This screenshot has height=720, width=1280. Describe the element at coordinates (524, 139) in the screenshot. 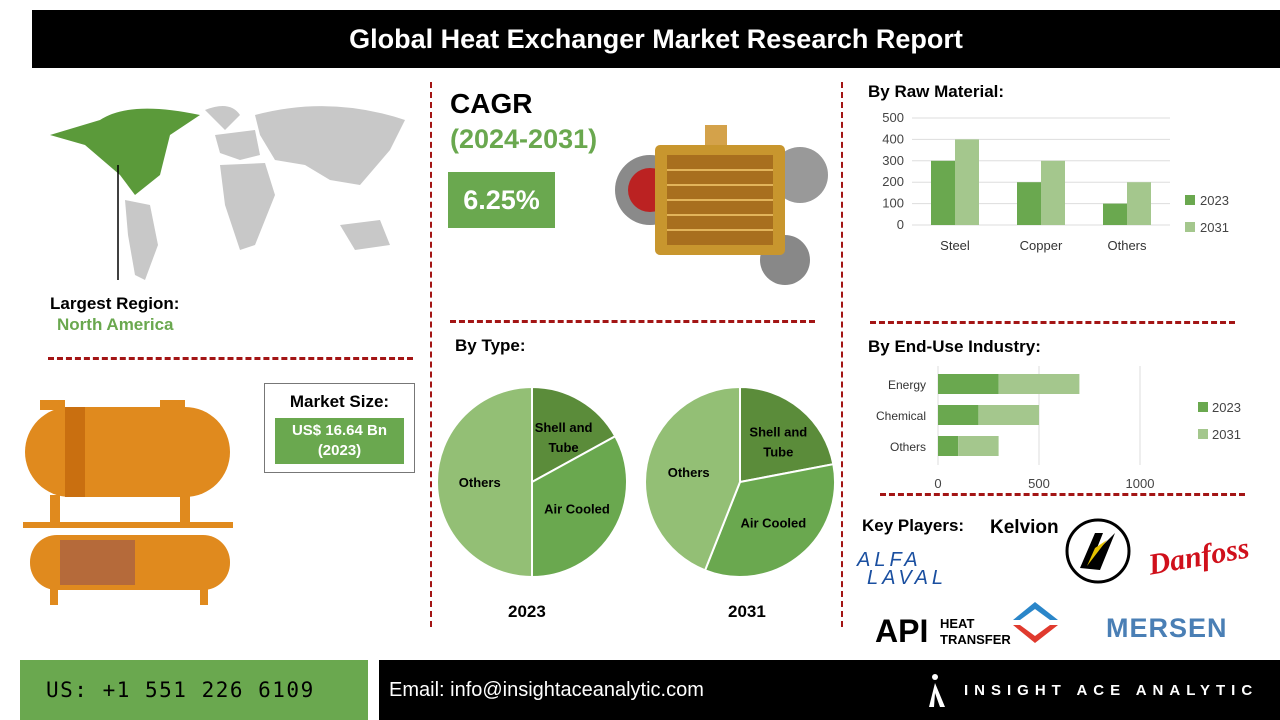

I see `cagr-period: (2024-2031)` at that location.